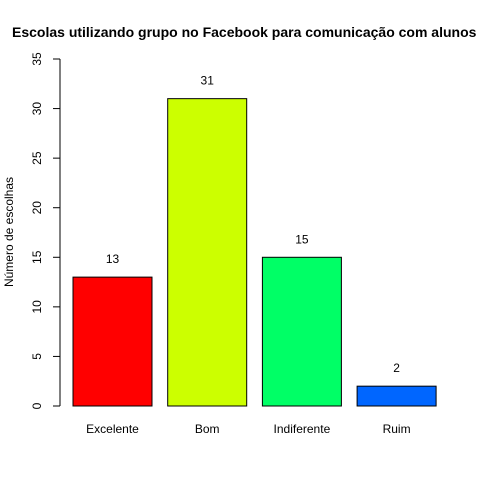 The image size is (480, 480). I want to click on y-tick-label: 30, so click(37, 109).